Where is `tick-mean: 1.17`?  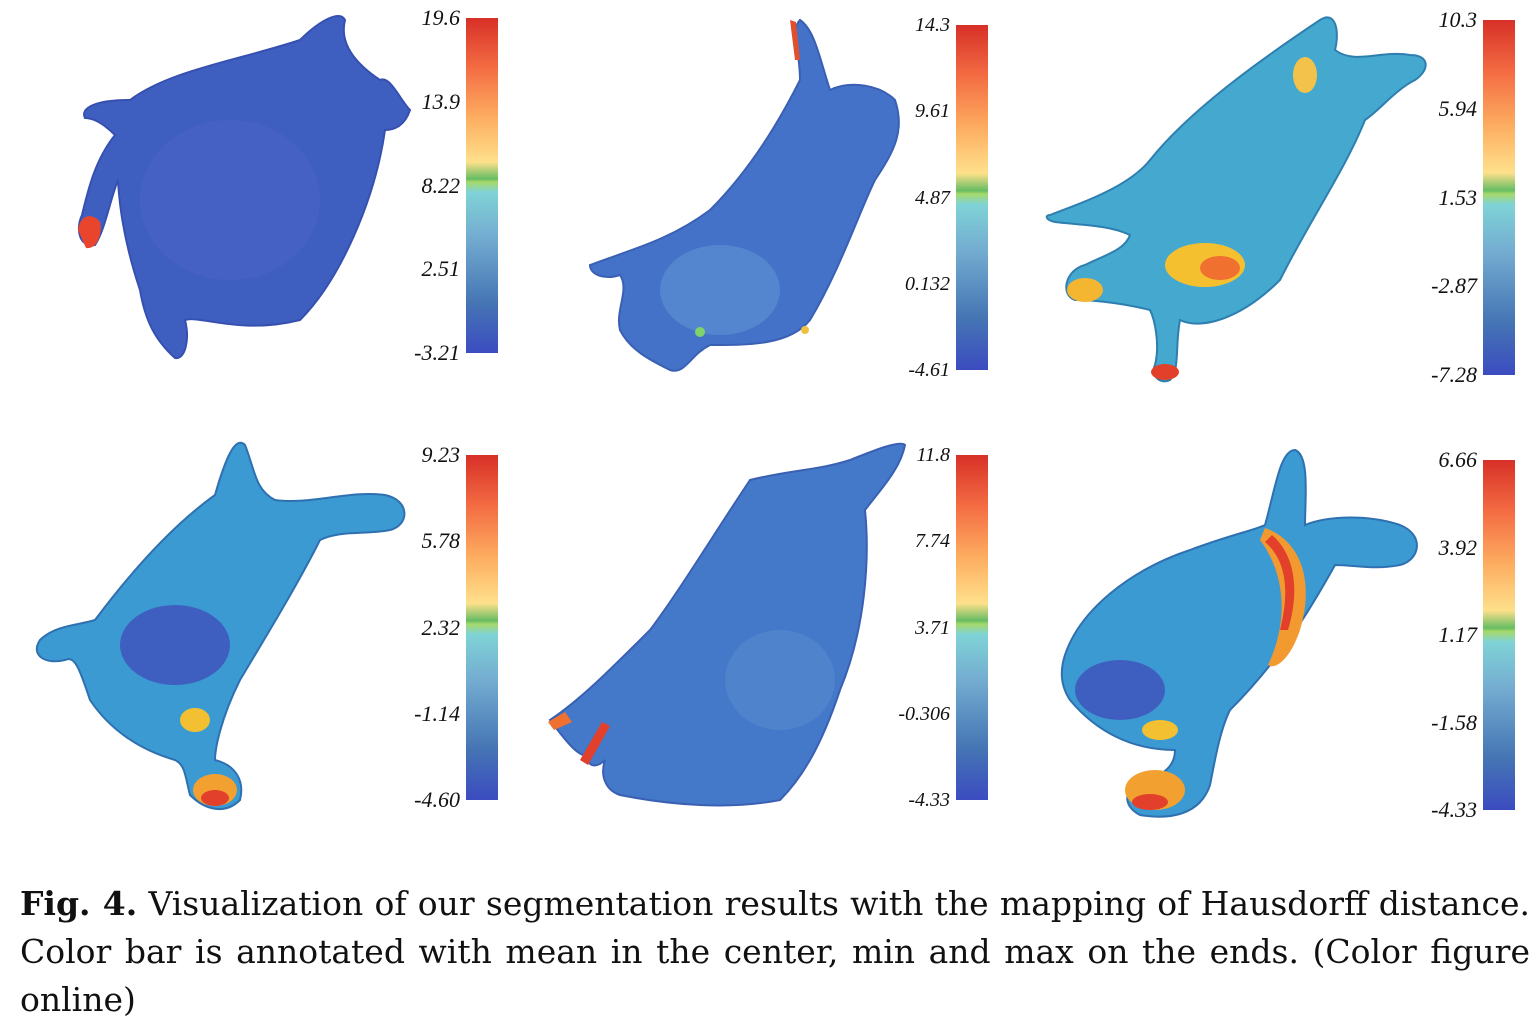 tick-mean: 1.17 is located at coordinates (1458, 634).